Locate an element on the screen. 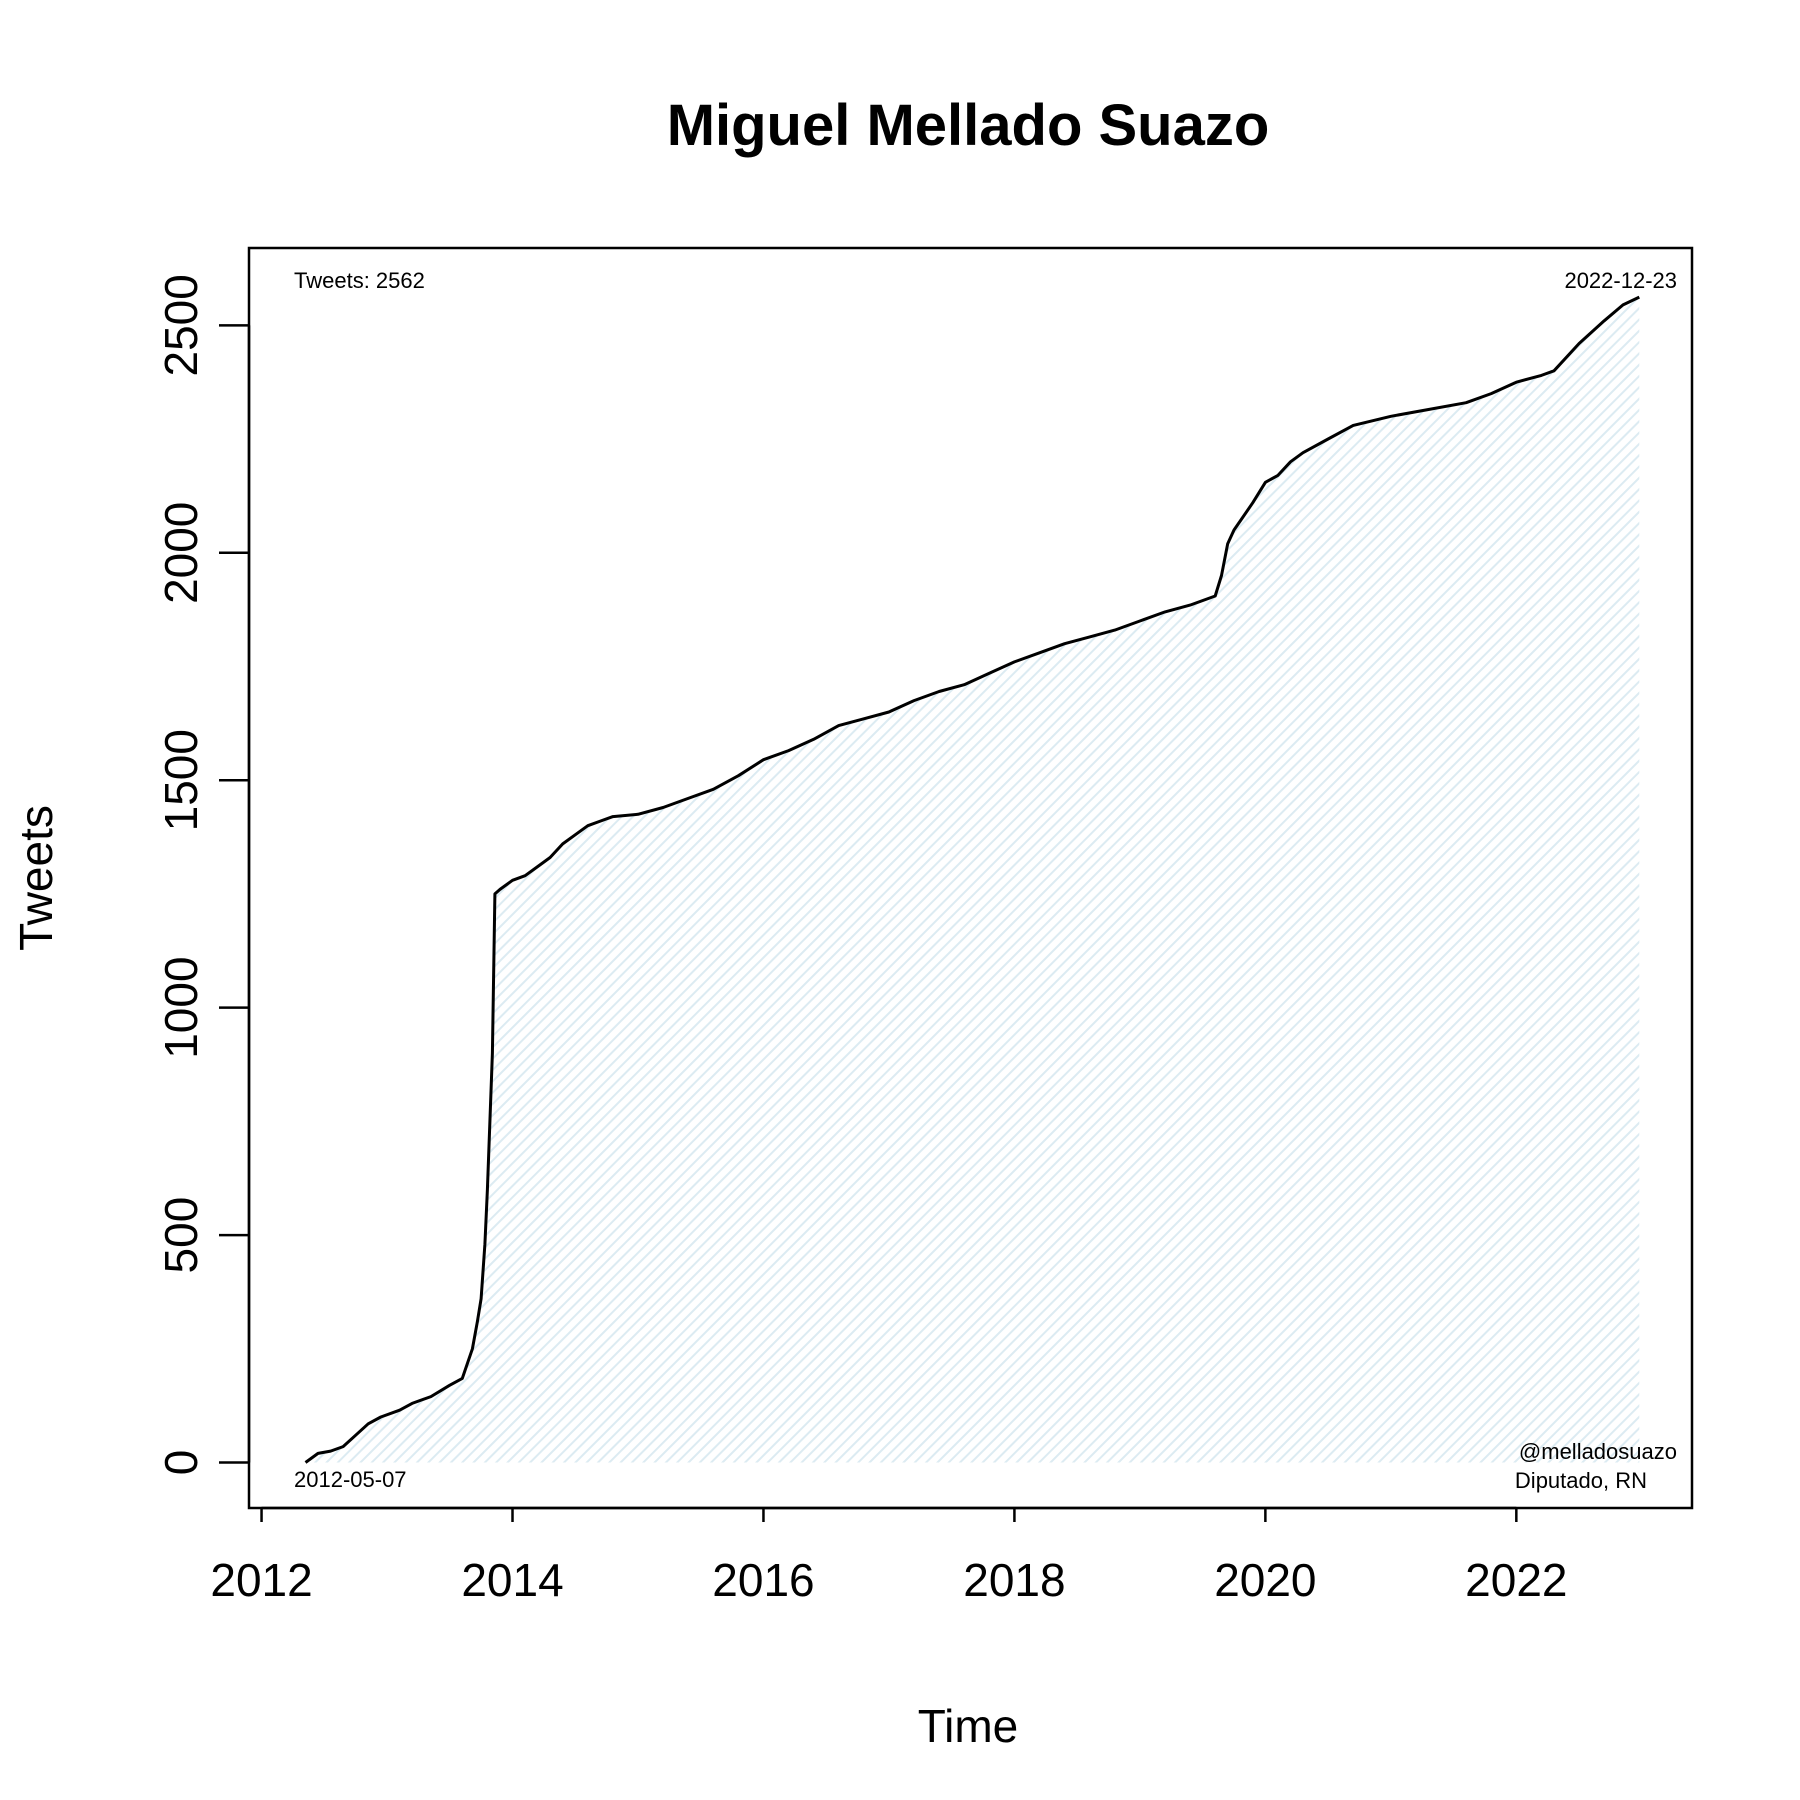 This screenshot has height=1800, width=1800. y-tick-label: 500 is located at coordinates (181, 1235).